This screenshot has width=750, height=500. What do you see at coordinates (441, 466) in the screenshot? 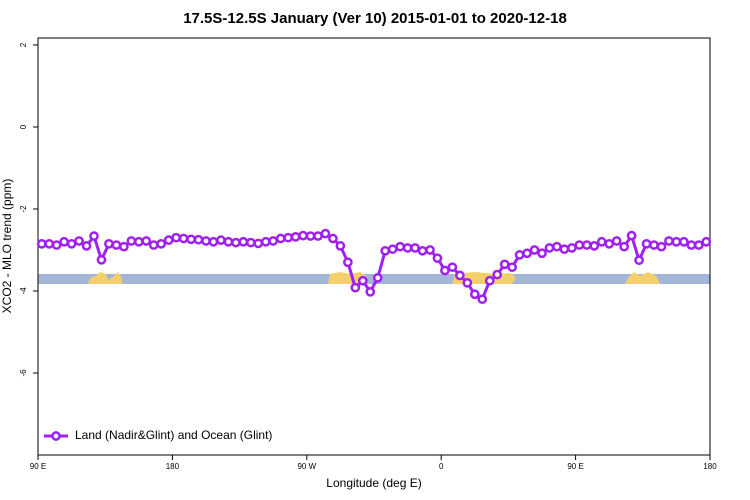
I see `x-tick-label: 0` at bounding box center [441, 466].